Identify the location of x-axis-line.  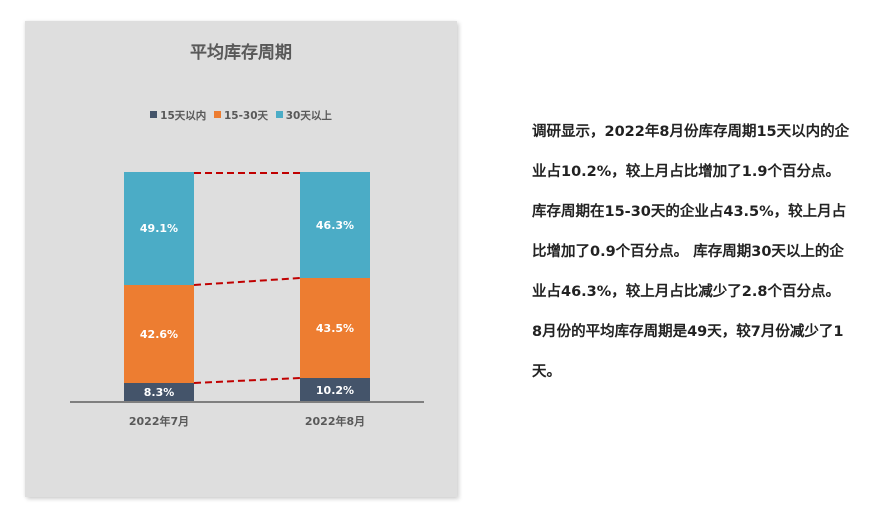
(247, 402).